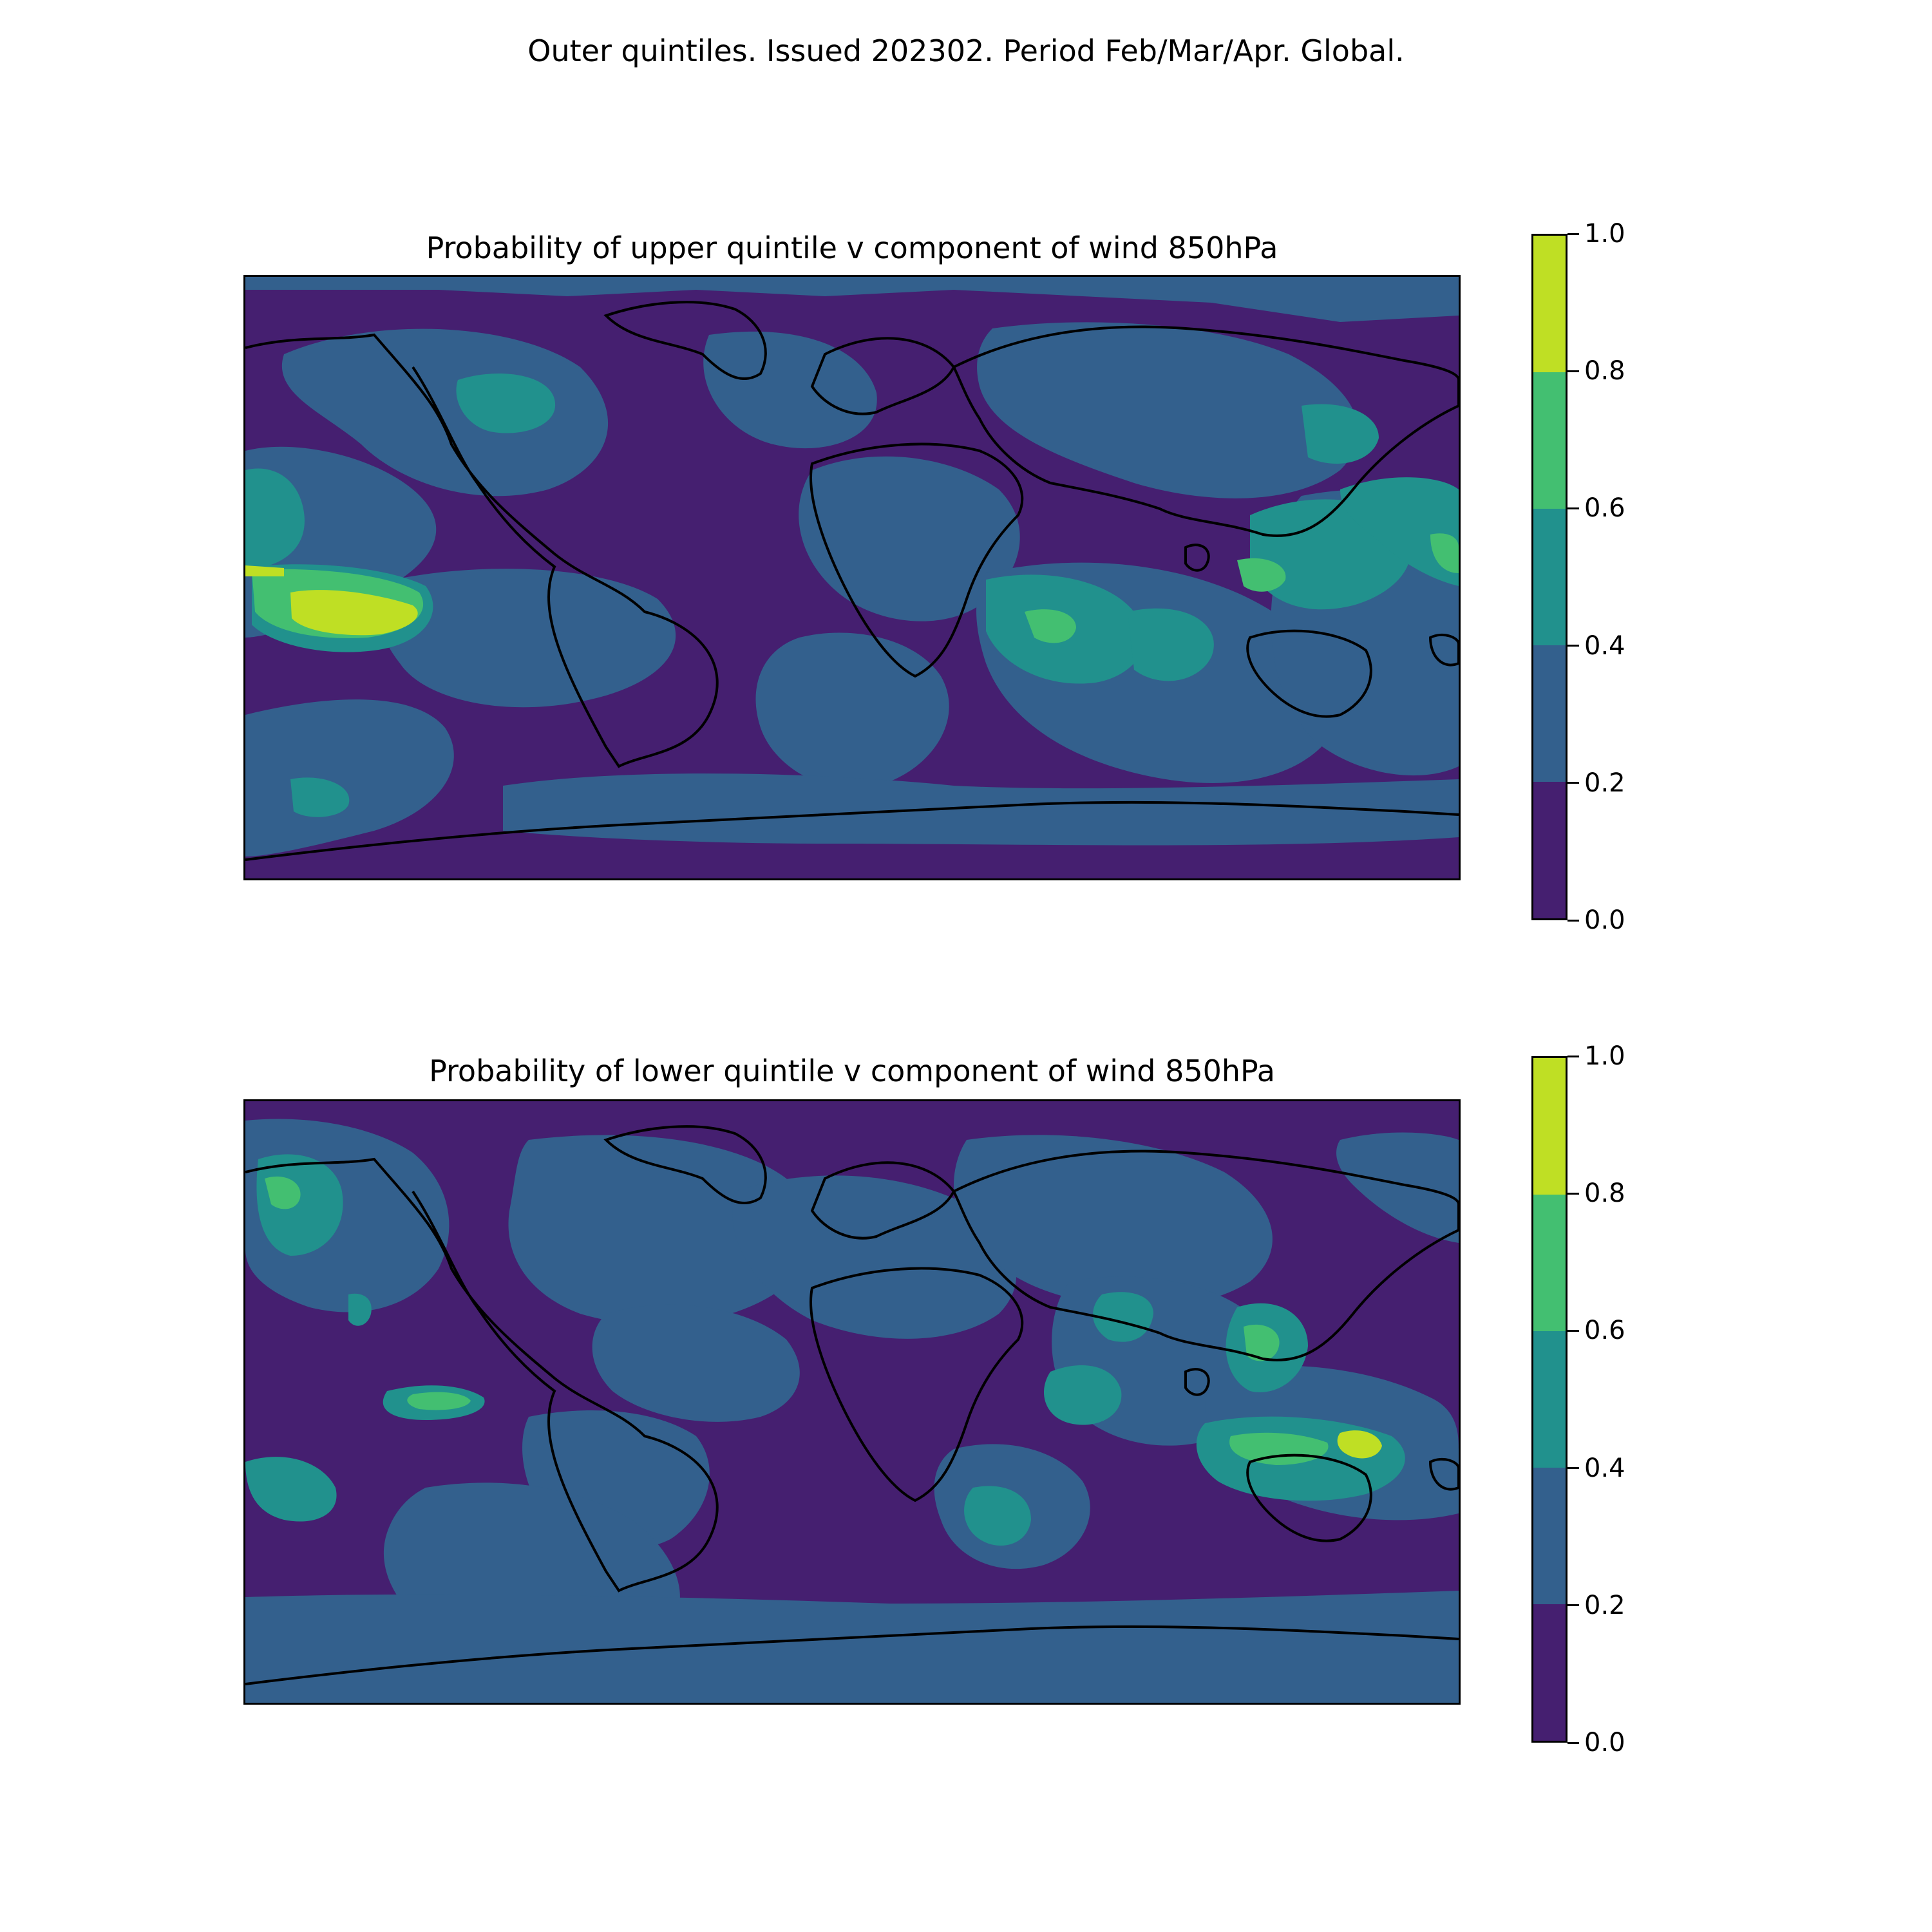 This screenshot has width=1932, height=1932. I want to click on lower-colorbar-segment-0.0-0.2, so click(1549, 1673).